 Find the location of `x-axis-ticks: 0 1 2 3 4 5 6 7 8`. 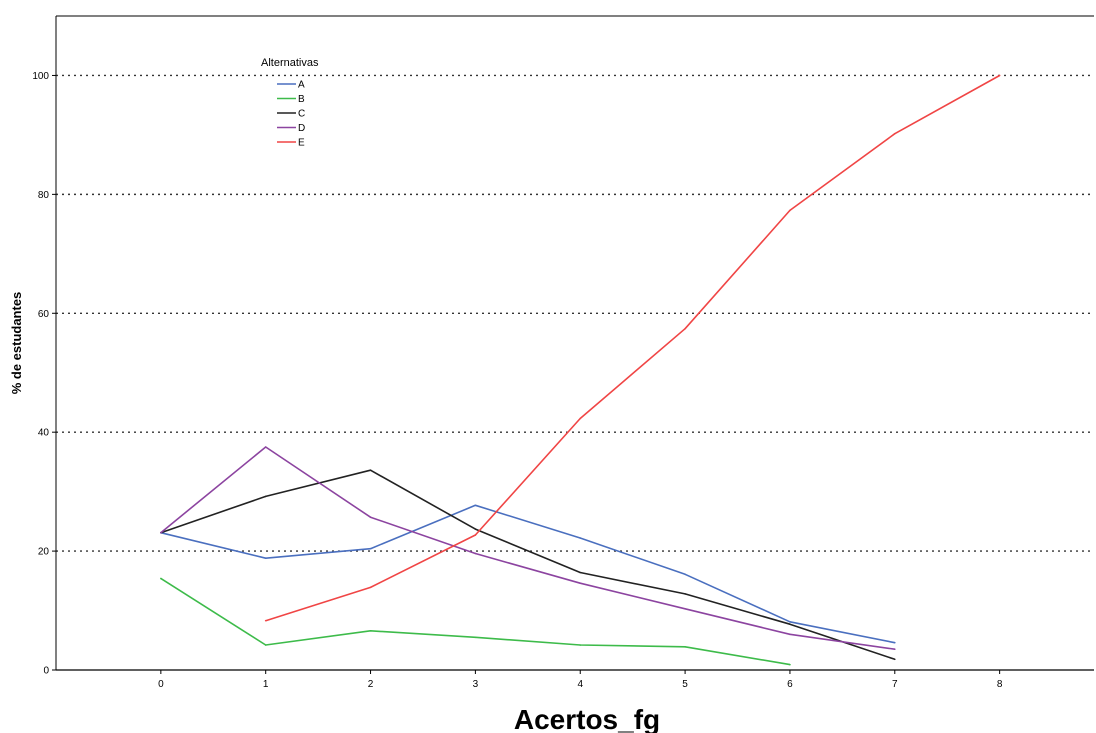

x-axis-ticks: 0 1 2 3 4 5 6 7 8 is located at coordinates (580, 680).